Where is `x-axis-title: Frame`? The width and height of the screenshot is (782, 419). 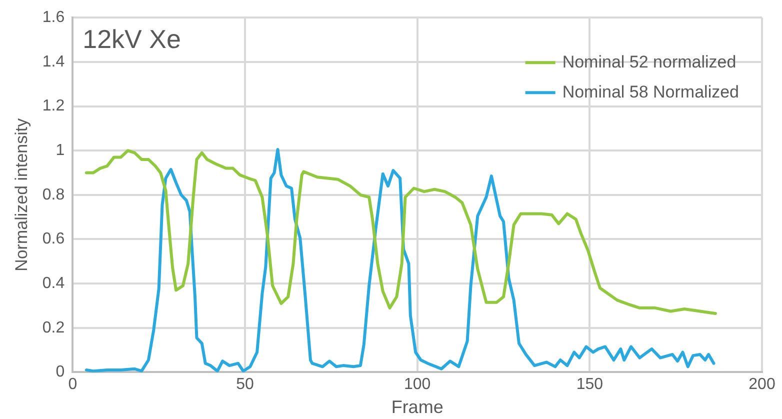 x-axis-title: Frame is located at coordinates (417, 407).